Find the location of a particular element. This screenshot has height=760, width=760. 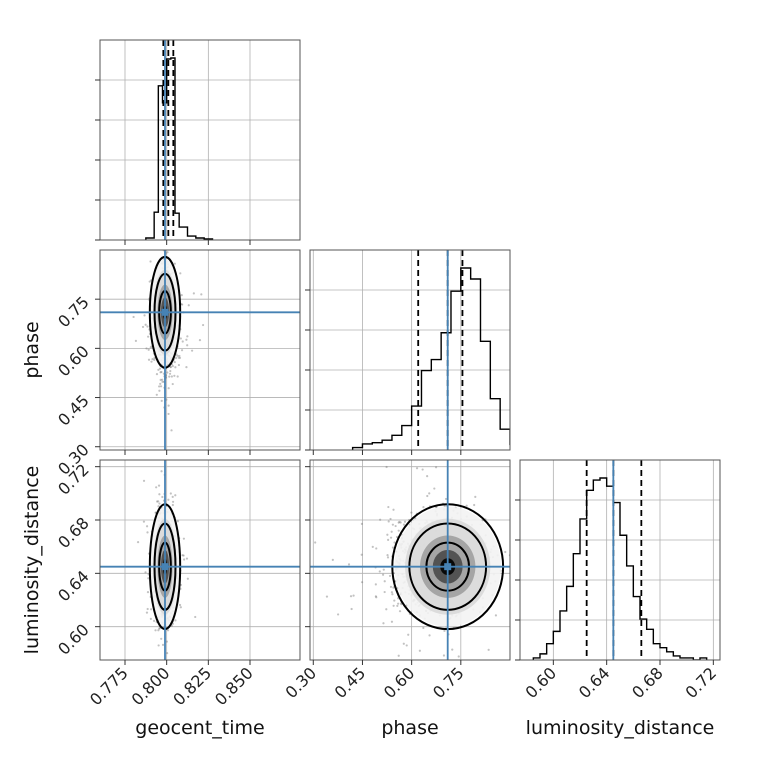

panel-phase-luminosity_distance: 0.30 0.45 0.60 0.75 is located at coordinates (400, 580).